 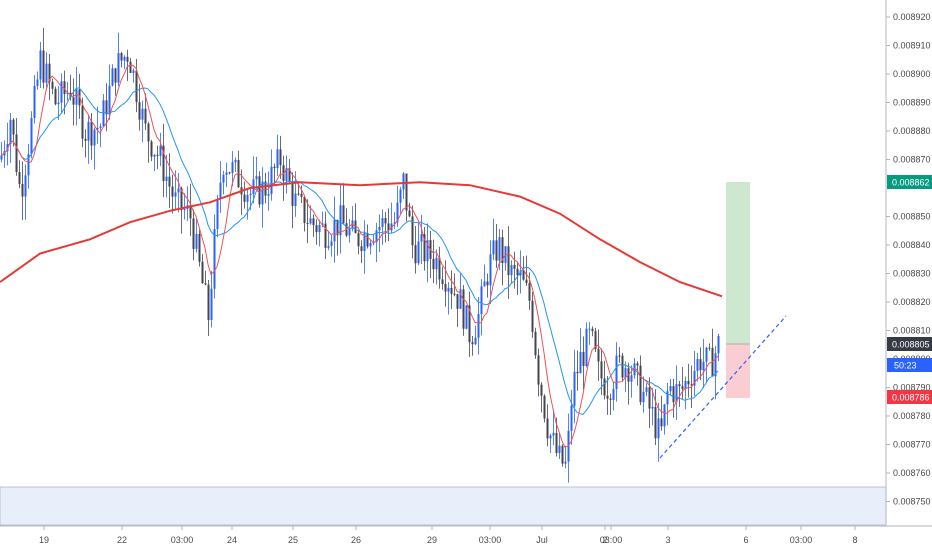 What do you see at coordinates (356, 540) in the screenshot?
I see `time-tick-label: 26` at bounding box center [356, 540].